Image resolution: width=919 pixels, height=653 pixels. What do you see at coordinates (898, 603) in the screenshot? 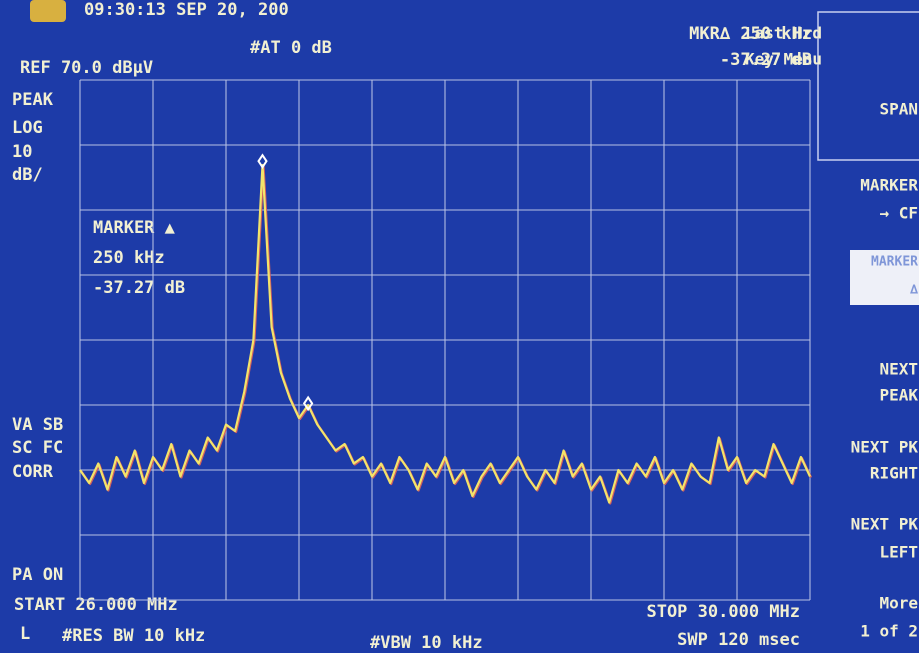
I see `softkey-label: More` at bounding box center [898, 603].